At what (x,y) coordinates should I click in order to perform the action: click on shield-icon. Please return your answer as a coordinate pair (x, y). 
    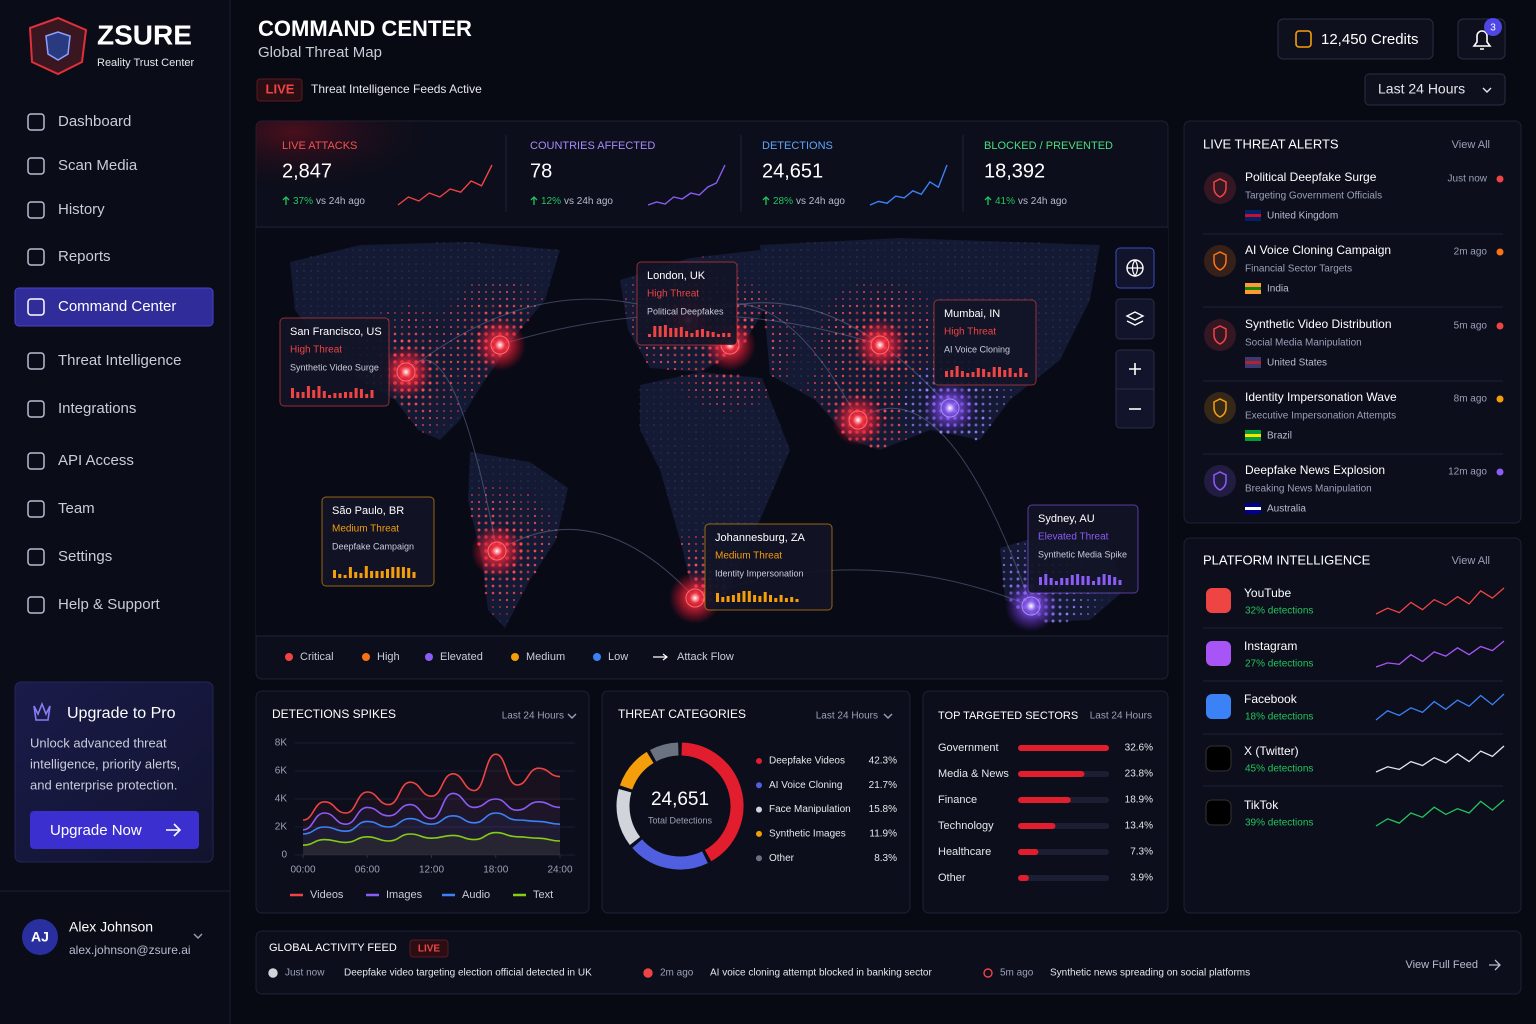
    Looking at the image, I should click on (1220, 261).